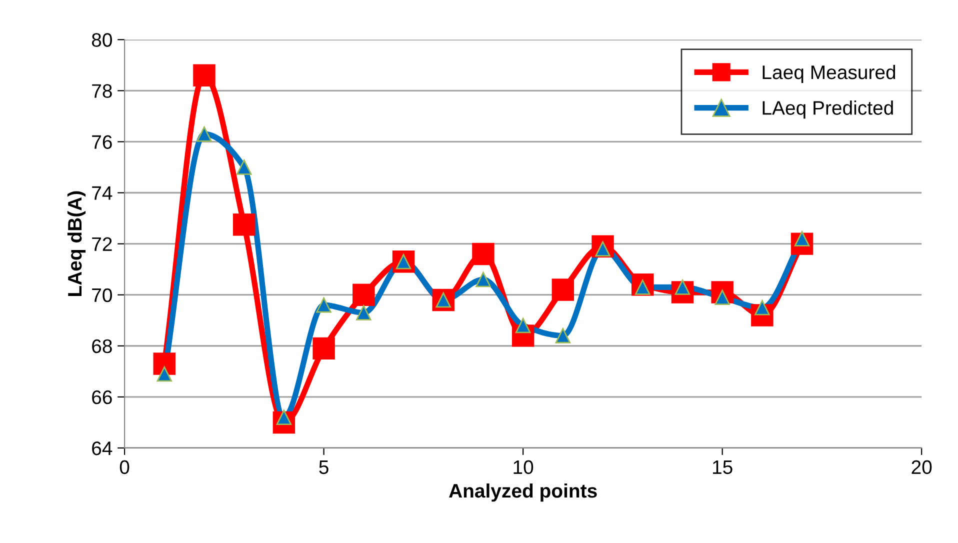  Describe the element at coordinates (524, 467) in the screenshot. I see `x-tick-label: 10` at that location.